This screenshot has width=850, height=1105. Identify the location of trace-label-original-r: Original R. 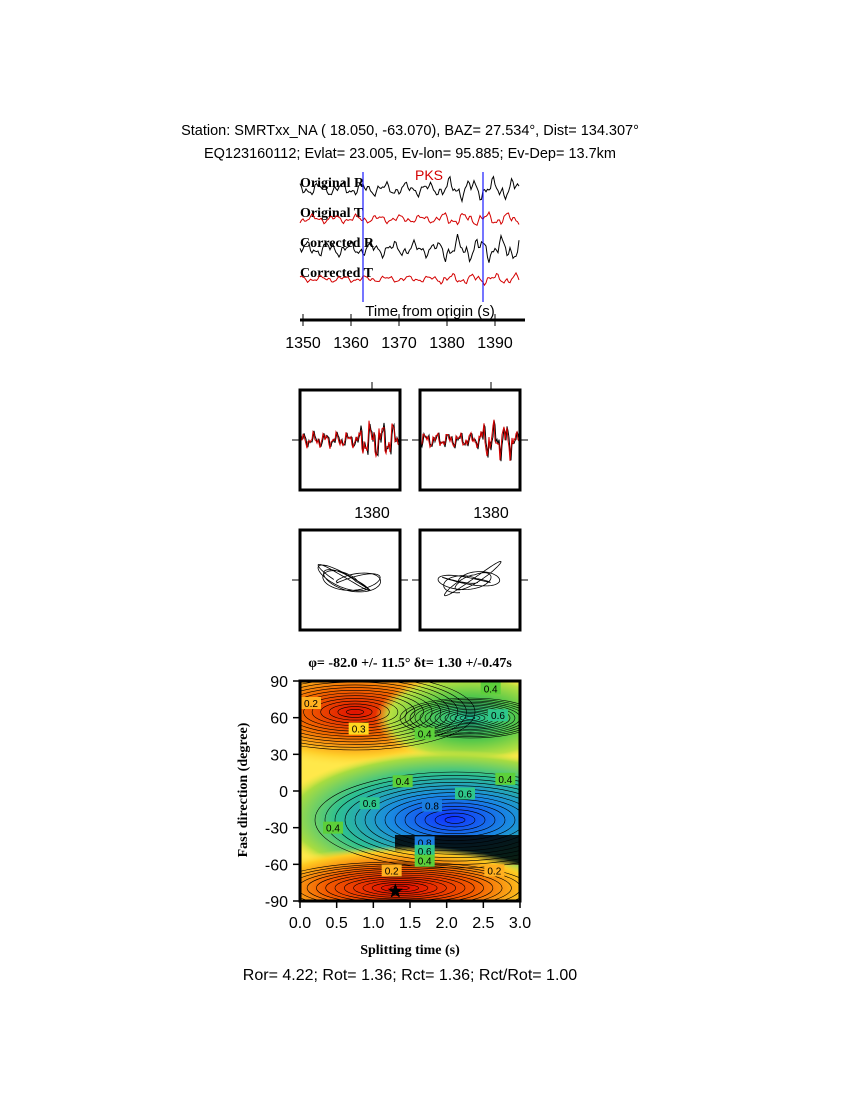
(332, 183).